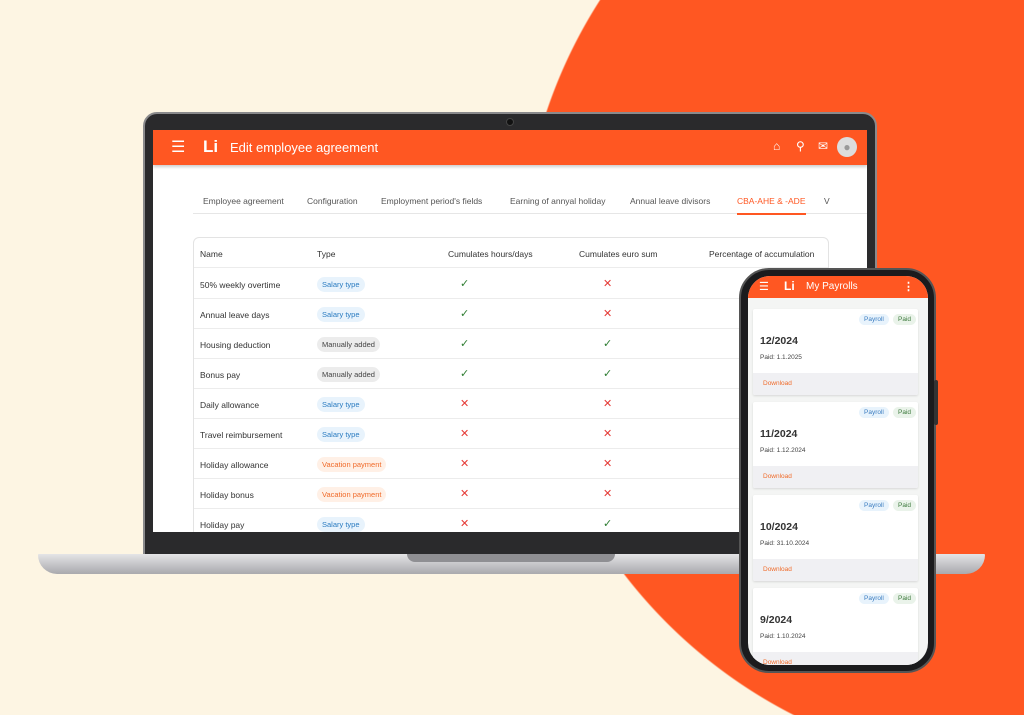 The image size is (1024, 715). Describe the element at coordinates (779, 527) in the screenshot. I see `payroll-period: 10/2024` at that location.